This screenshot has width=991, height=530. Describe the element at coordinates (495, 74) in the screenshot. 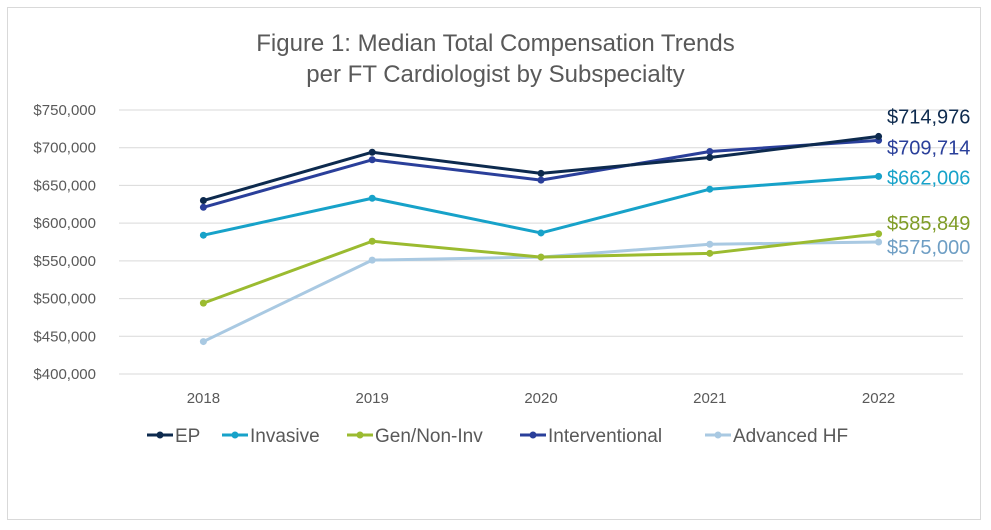

I see `chart-title-line2: per FT Cardiologist by Subspecialty` at that location.